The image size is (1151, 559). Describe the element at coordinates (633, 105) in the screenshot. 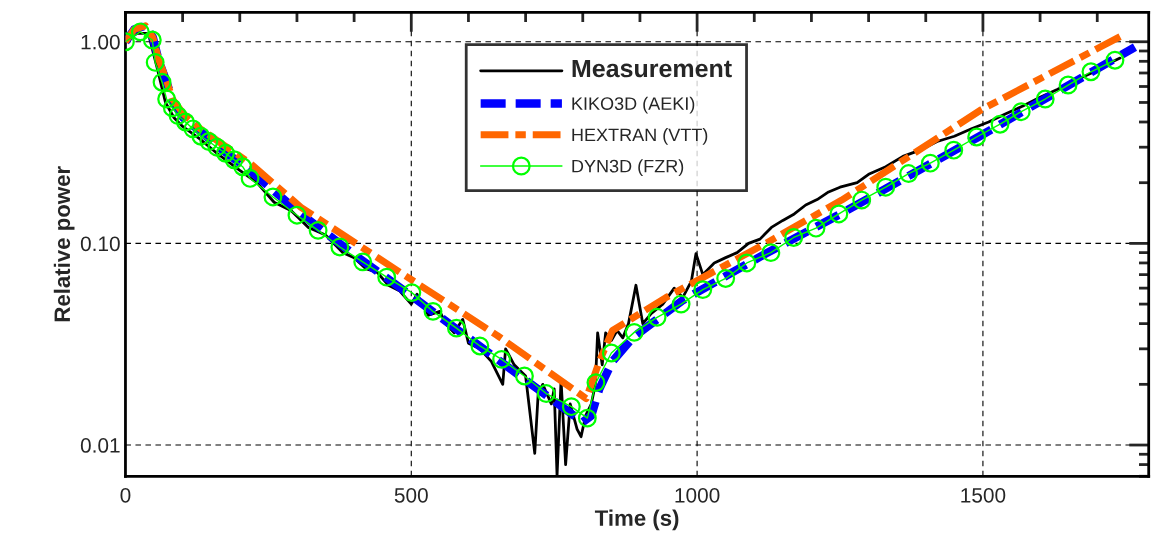

I see `legend-label: KIKO3D (AEKI)` at that location.